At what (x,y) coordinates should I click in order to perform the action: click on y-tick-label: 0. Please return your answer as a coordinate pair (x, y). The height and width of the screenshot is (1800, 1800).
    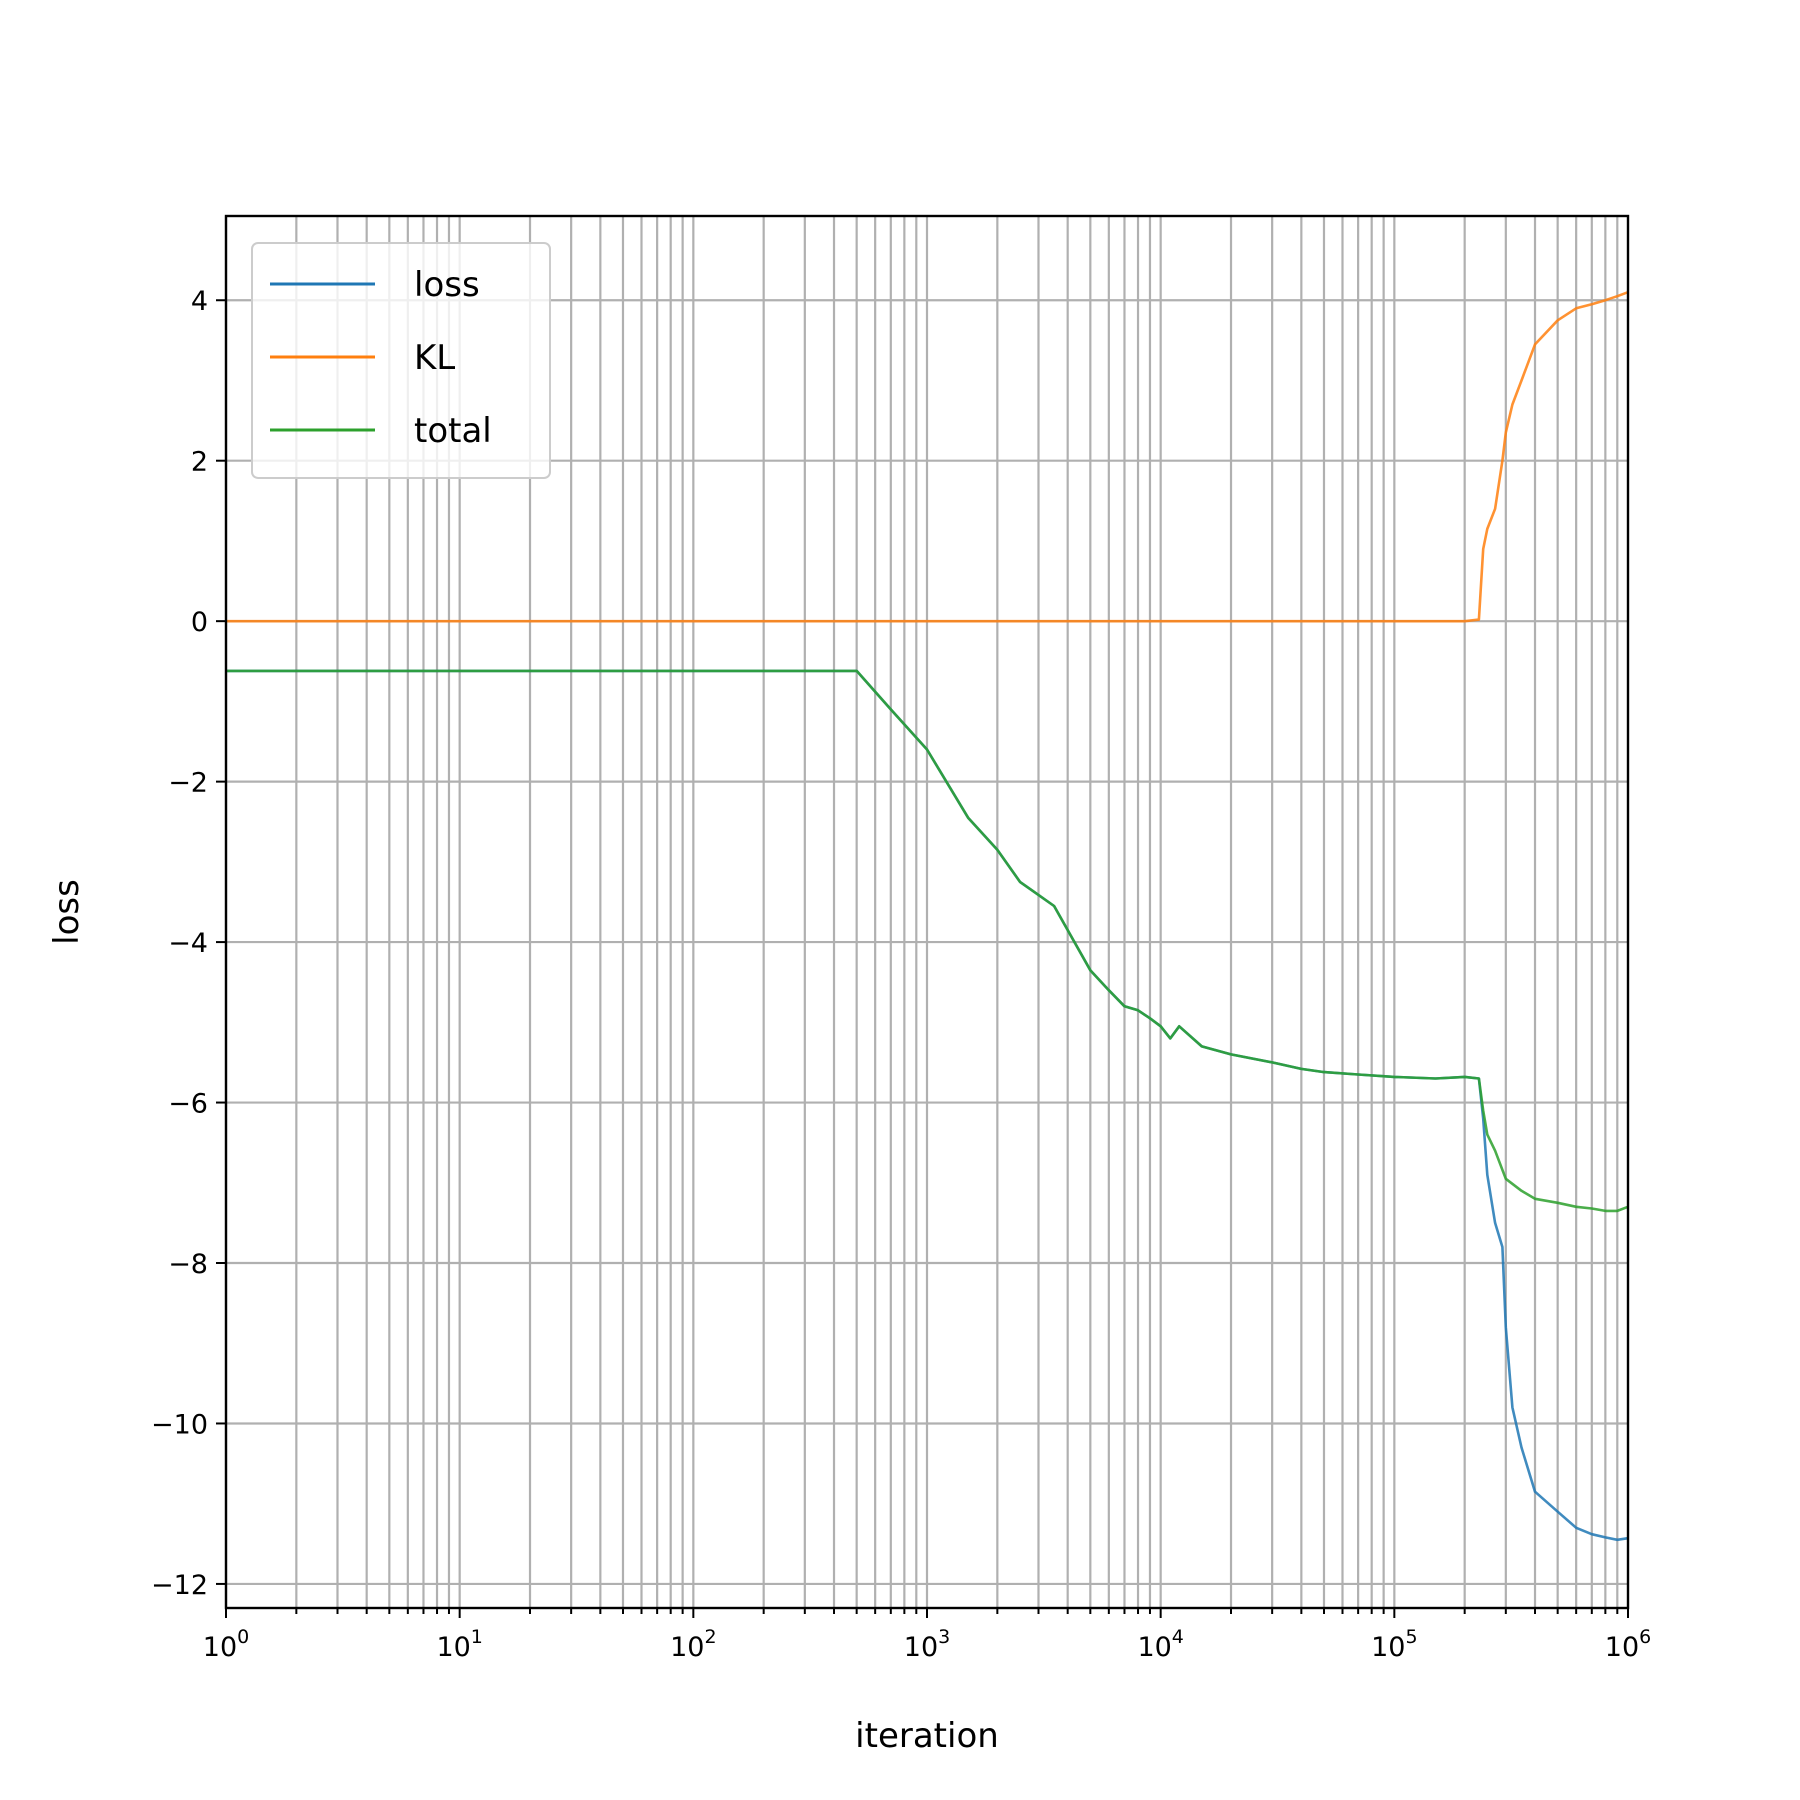
    Looking at the image, I should click on (199, 622).